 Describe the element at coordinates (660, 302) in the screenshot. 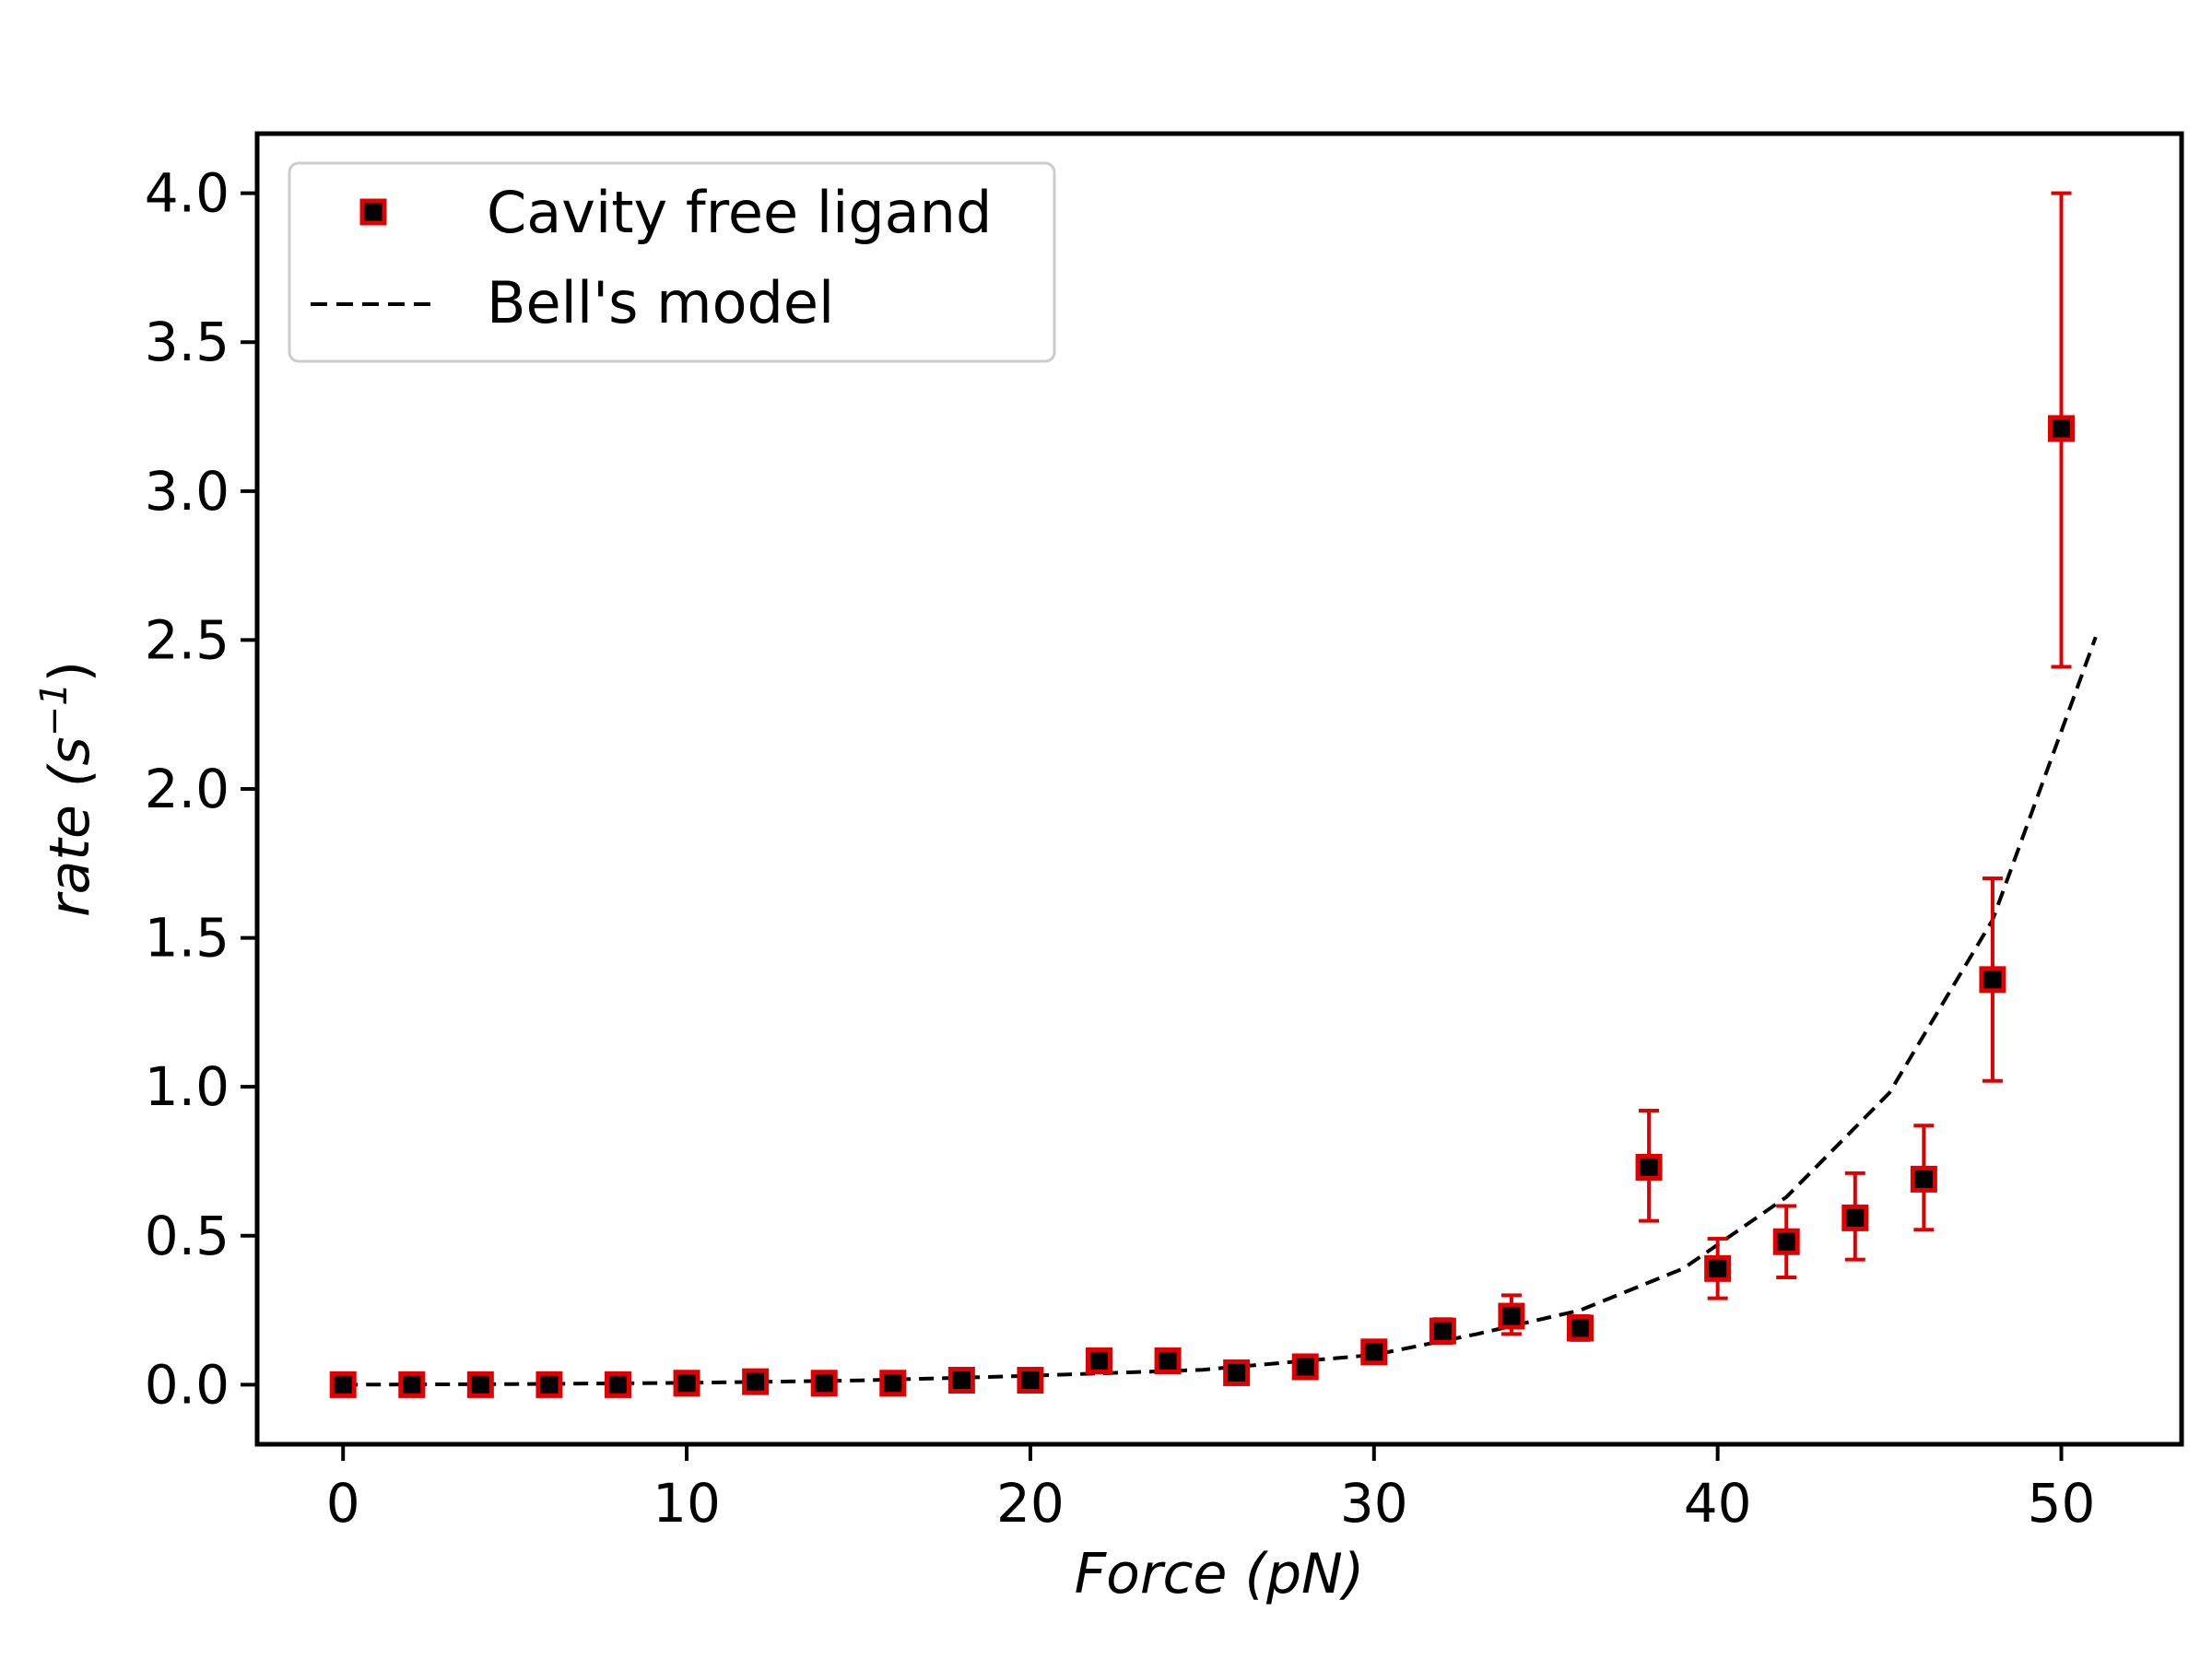

I see `legend-label-bells-model: Bell's model` at that location.